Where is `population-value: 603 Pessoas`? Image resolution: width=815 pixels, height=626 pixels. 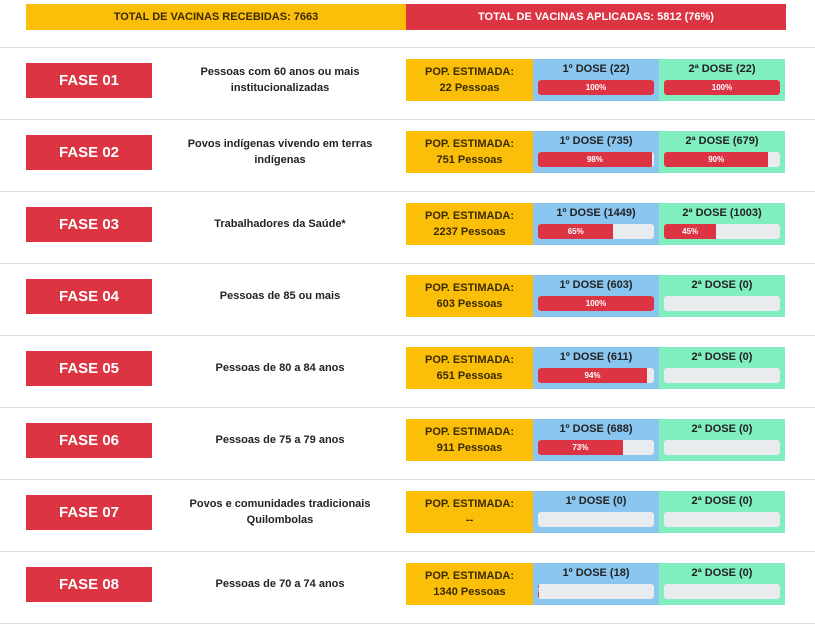 population-value: 603 Pessoas is located at coordinates (469, 304).